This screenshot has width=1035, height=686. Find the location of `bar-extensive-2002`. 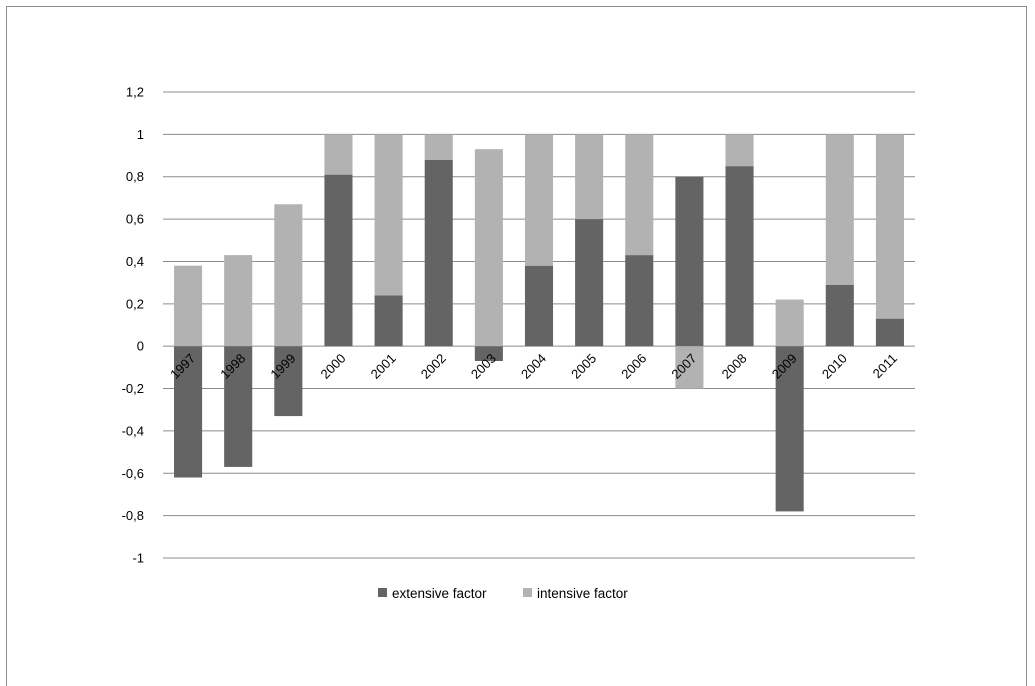

bar-extensive-2002 is located at coordinates (438, 253).